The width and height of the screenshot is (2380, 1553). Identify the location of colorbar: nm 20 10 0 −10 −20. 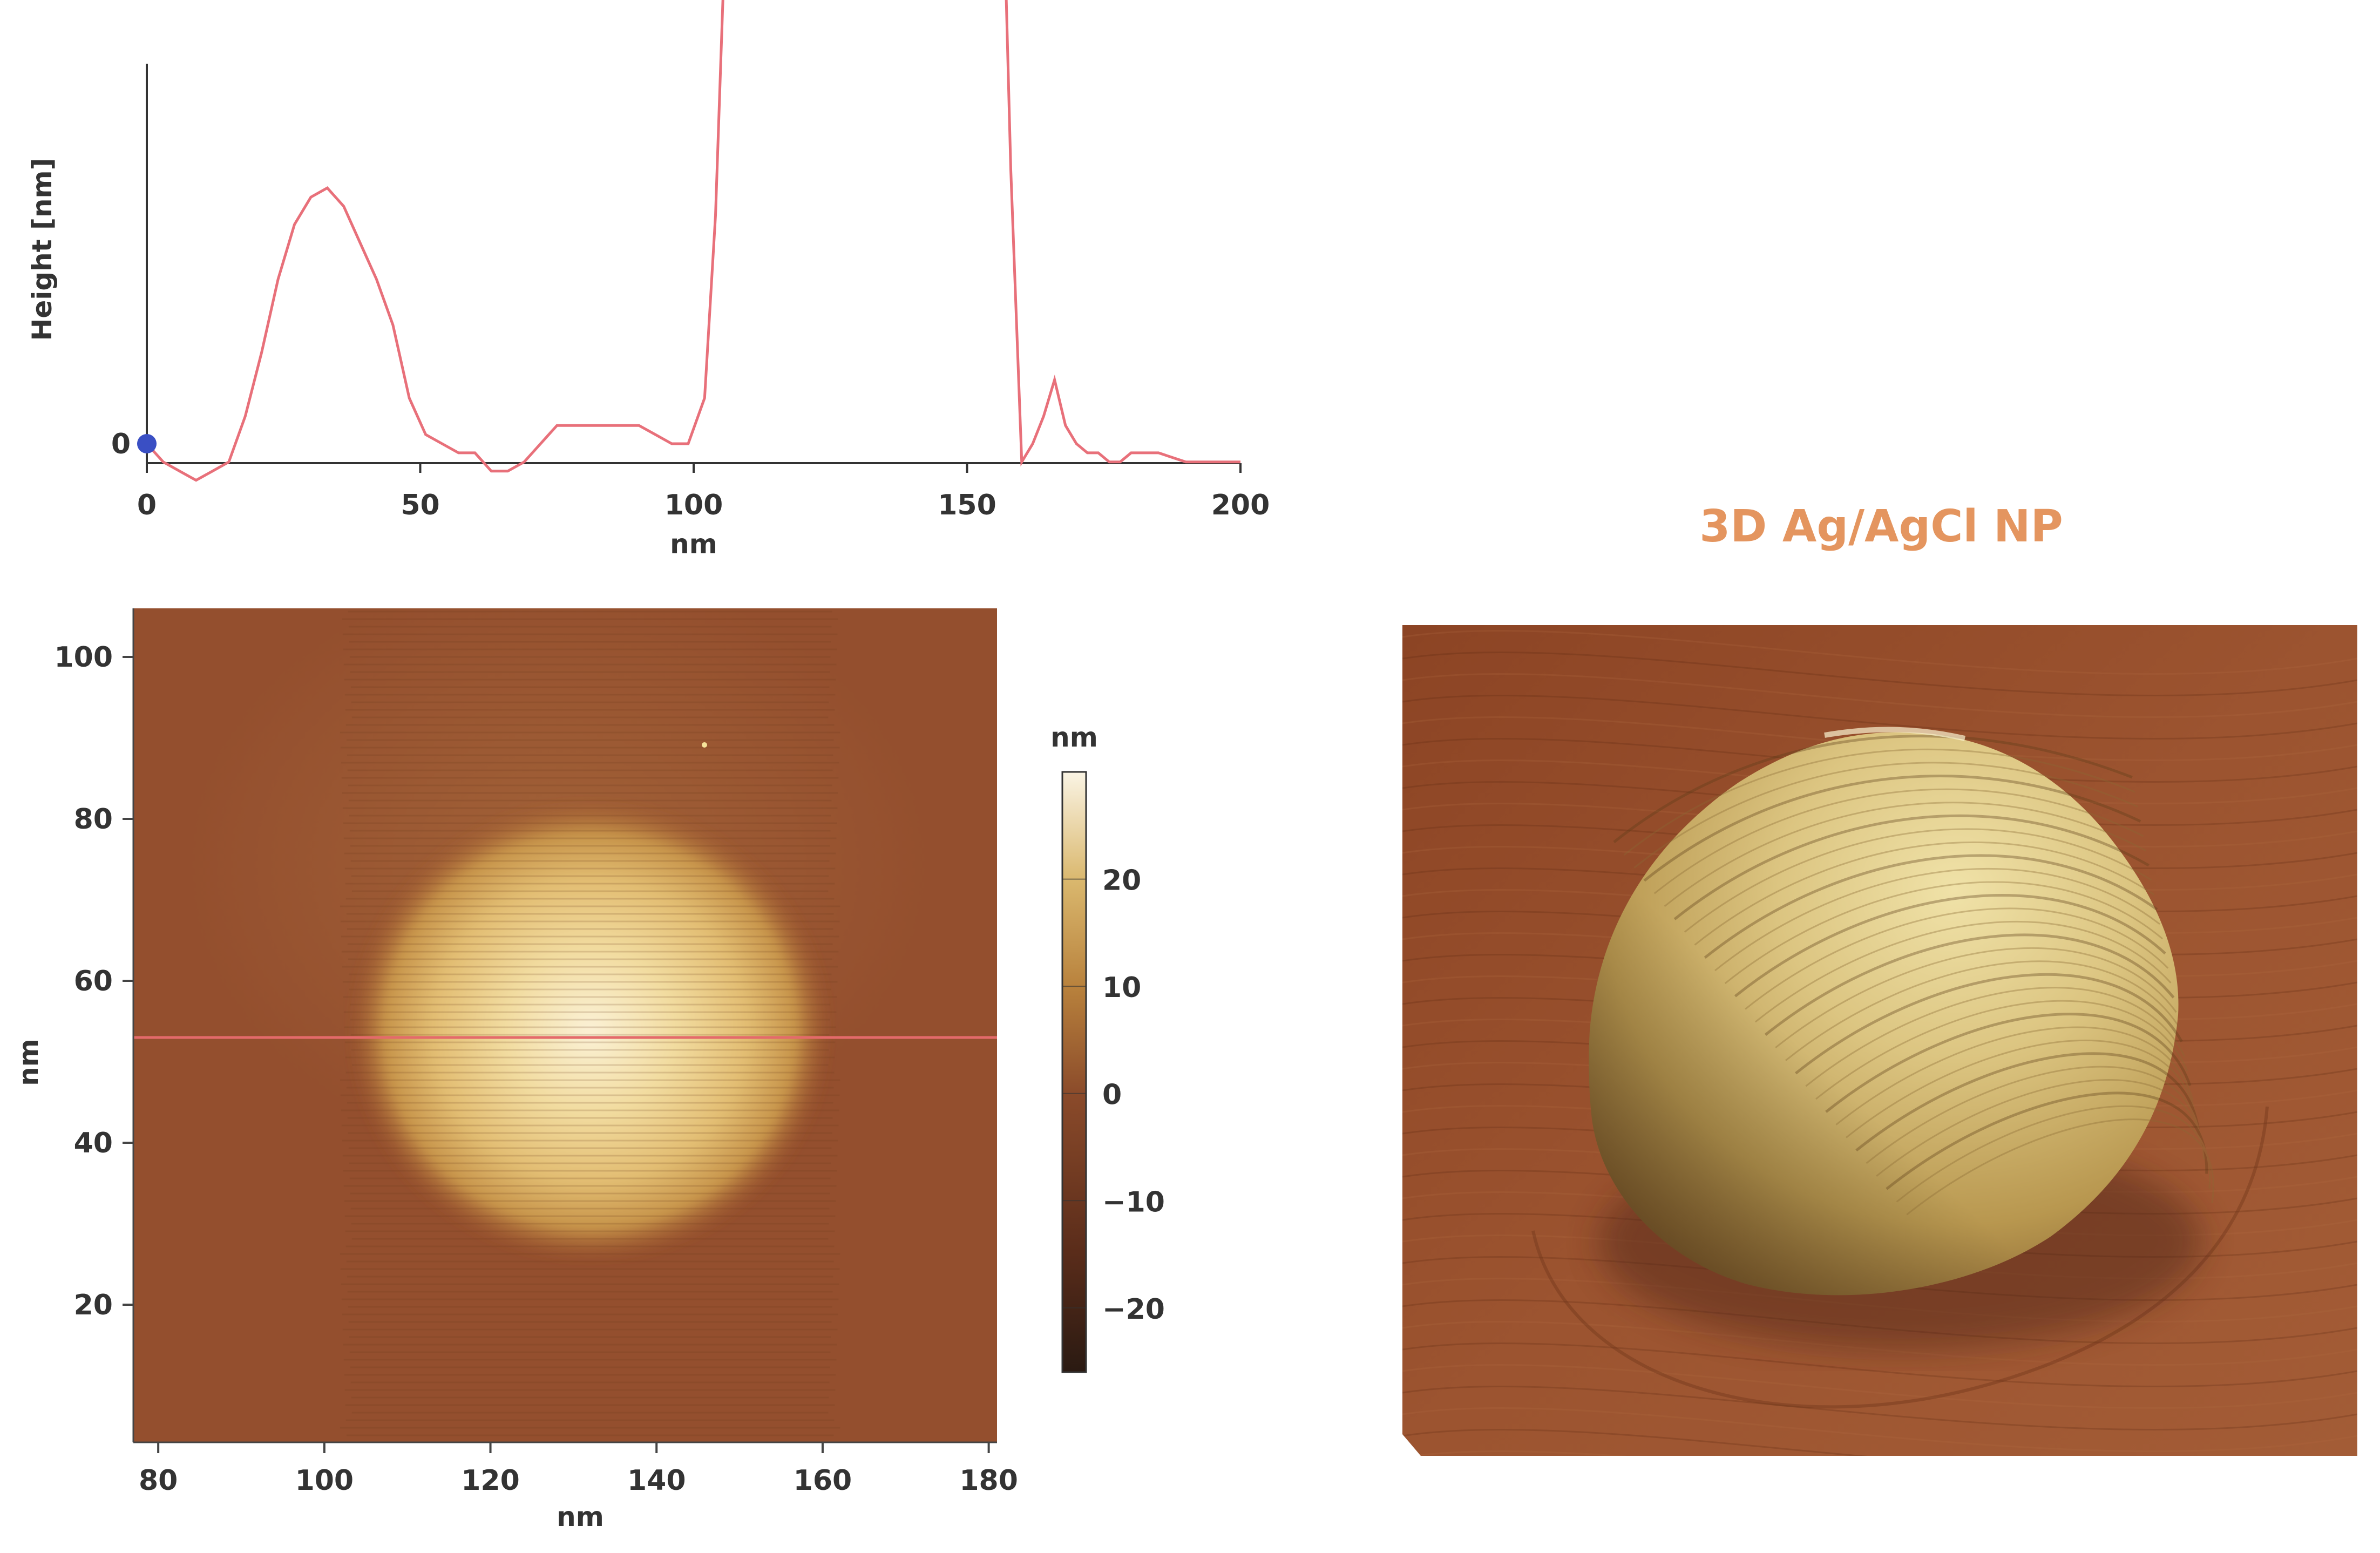
(1107, 1047).